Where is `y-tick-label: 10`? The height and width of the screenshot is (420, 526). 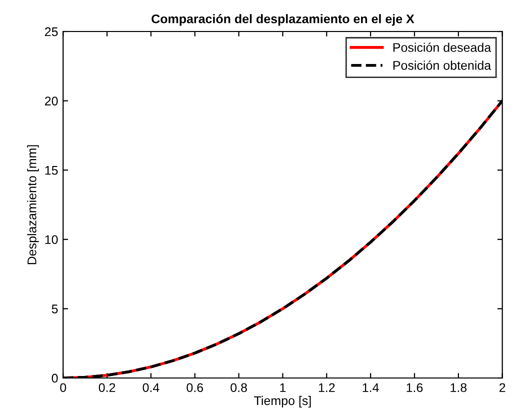 y-tick-label: 10 is located at coordinates (51, 239).